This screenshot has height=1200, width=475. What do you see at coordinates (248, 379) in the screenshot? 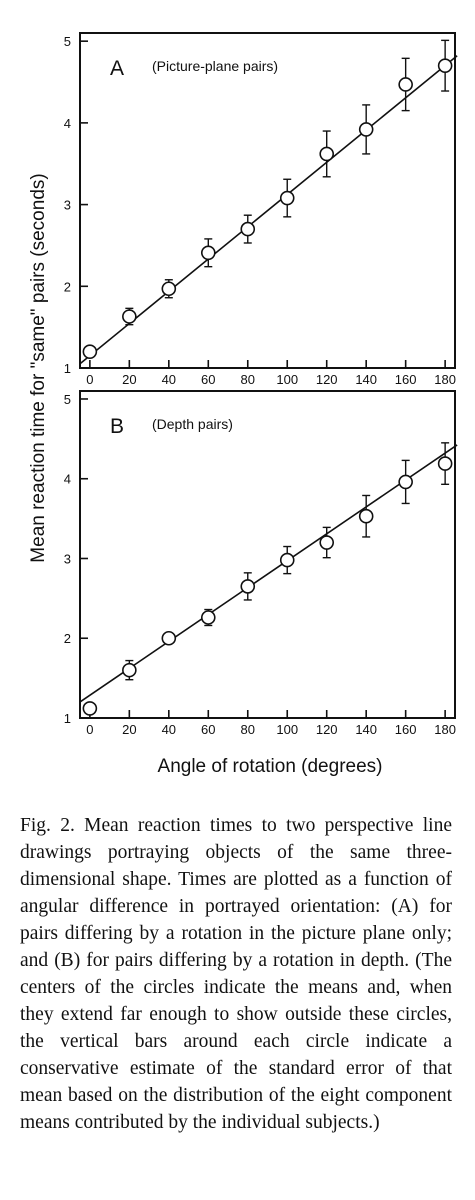
I see `panel-a-x-tick-label: 80` at bounding box center [248, 379].